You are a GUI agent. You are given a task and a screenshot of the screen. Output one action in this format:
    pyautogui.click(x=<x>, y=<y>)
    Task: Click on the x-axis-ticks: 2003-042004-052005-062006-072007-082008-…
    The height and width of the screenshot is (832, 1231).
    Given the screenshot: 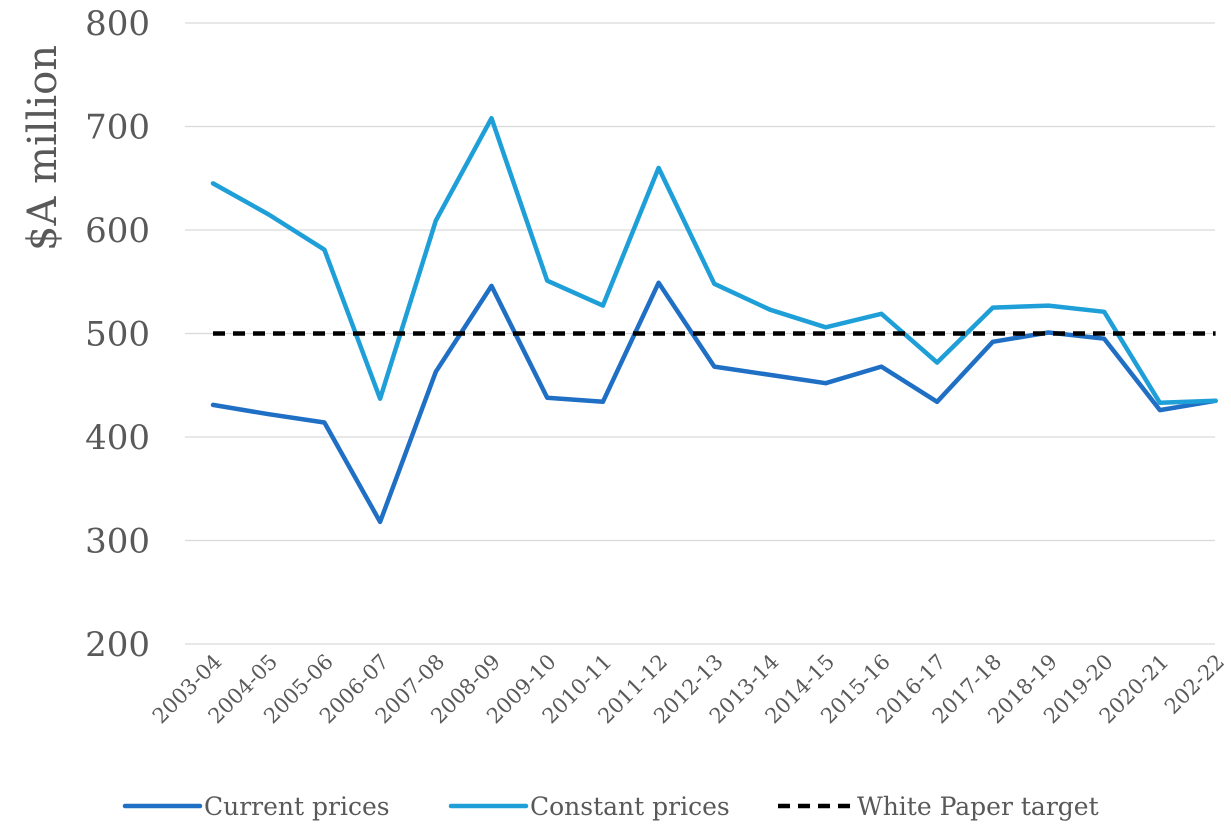 What is the action you would take?
    pyautogui.click(x=688, y=689)
    